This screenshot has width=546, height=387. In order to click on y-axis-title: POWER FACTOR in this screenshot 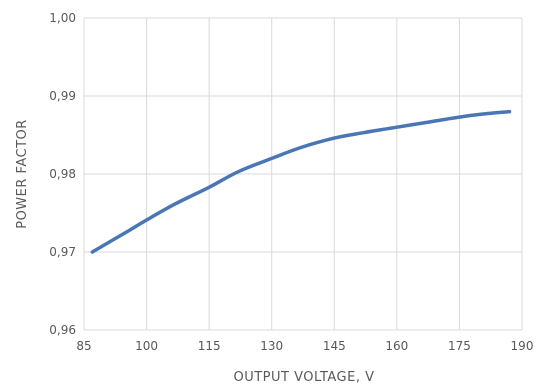, I will do `click(22, 174)`.